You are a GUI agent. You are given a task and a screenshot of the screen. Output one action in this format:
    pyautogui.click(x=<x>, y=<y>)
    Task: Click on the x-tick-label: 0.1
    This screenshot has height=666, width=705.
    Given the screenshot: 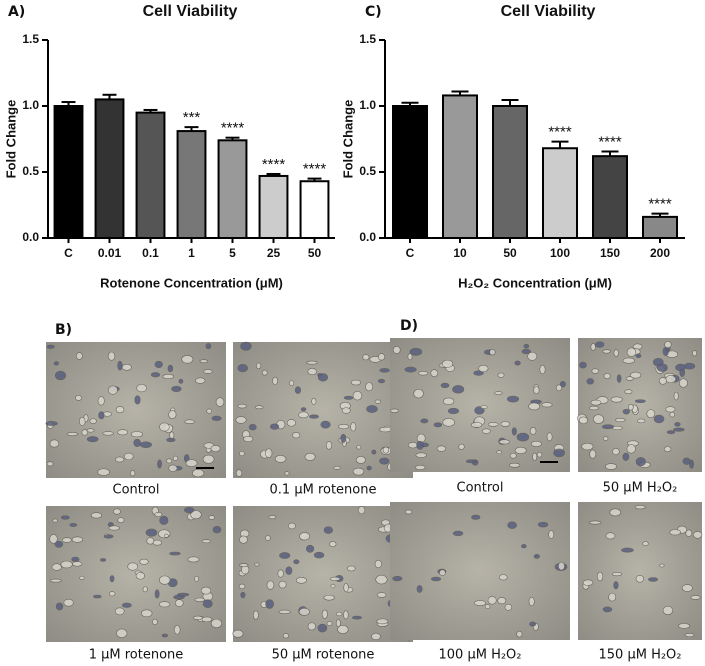 What is the action you would take?
    pyautogui.click(x=150, y=253)
    